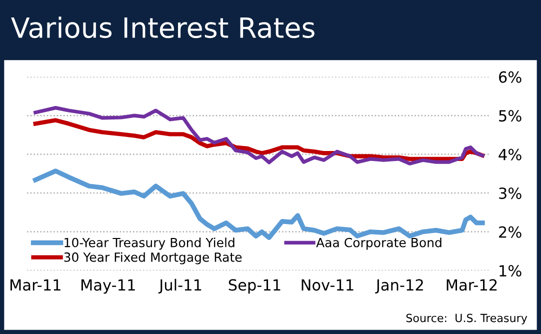  What do you see at coordinates (328, 285) in the screenshot?
I see `x-tick-label: Nov-11` at bounding box center [328, 285].